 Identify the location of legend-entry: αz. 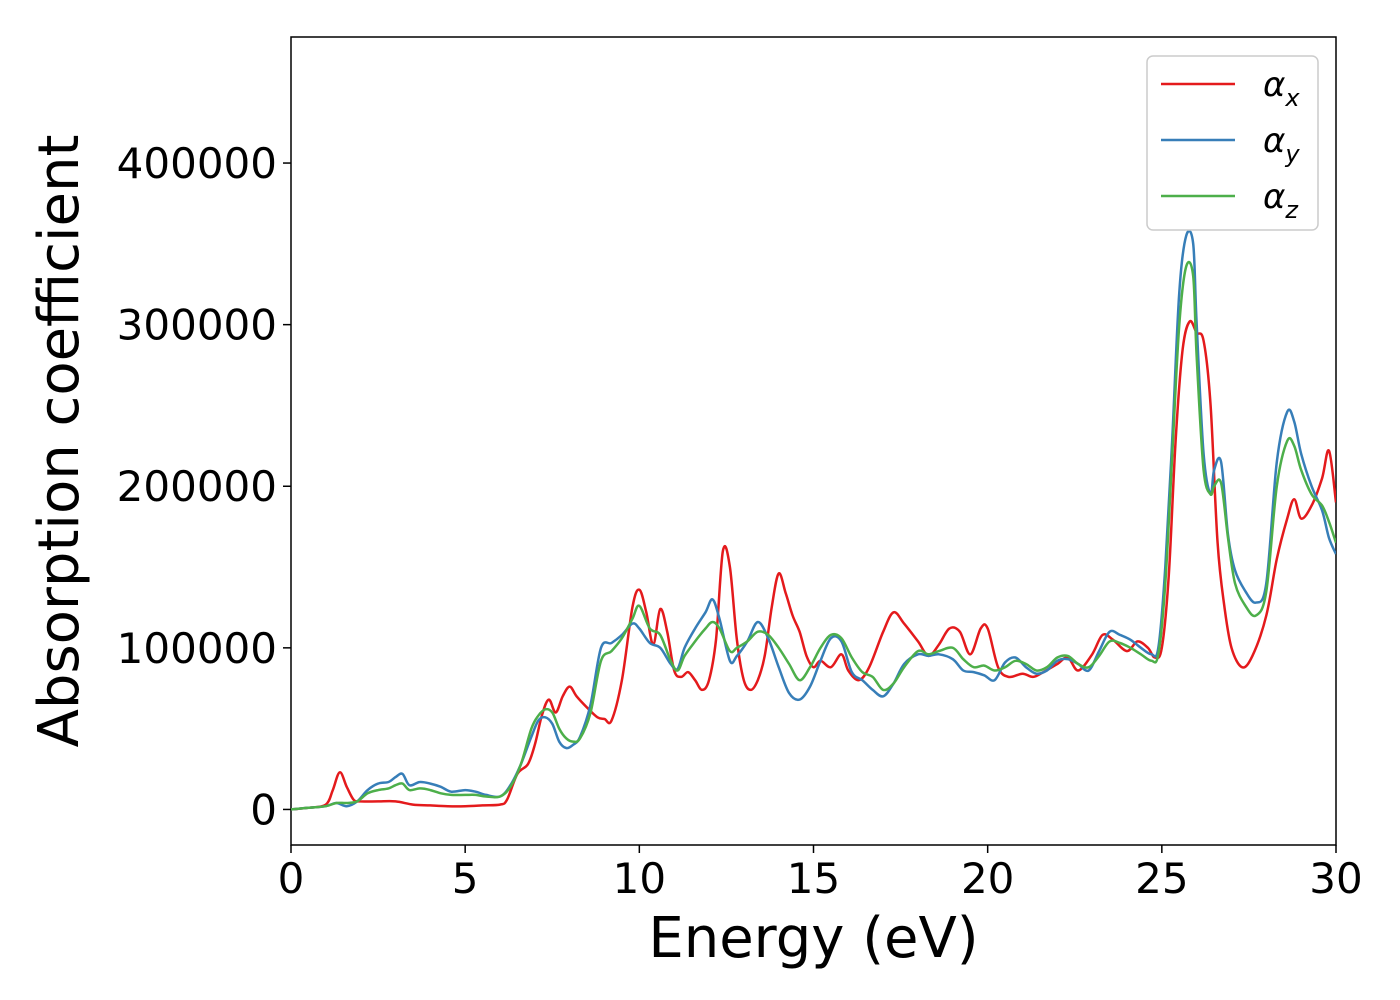
(1281, 200).